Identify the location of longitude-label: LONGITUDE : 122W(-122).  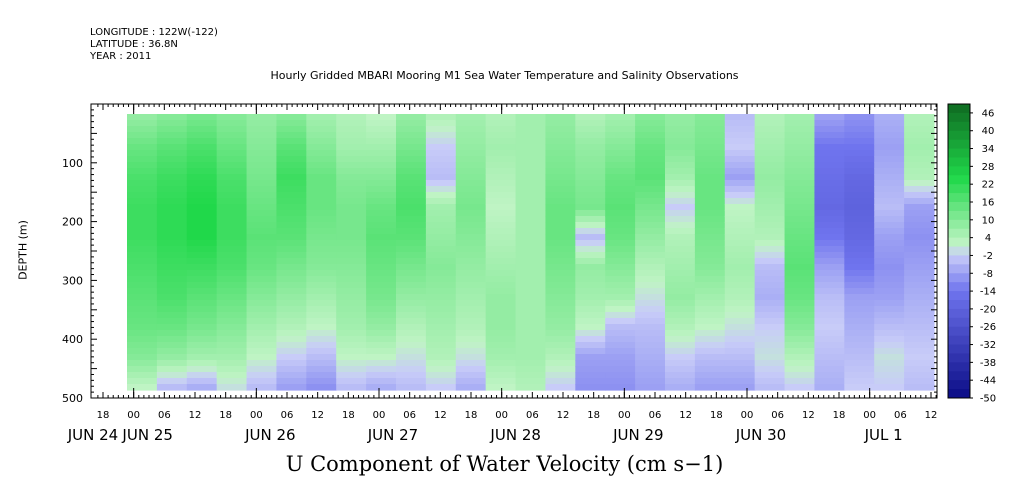
(154, 32).